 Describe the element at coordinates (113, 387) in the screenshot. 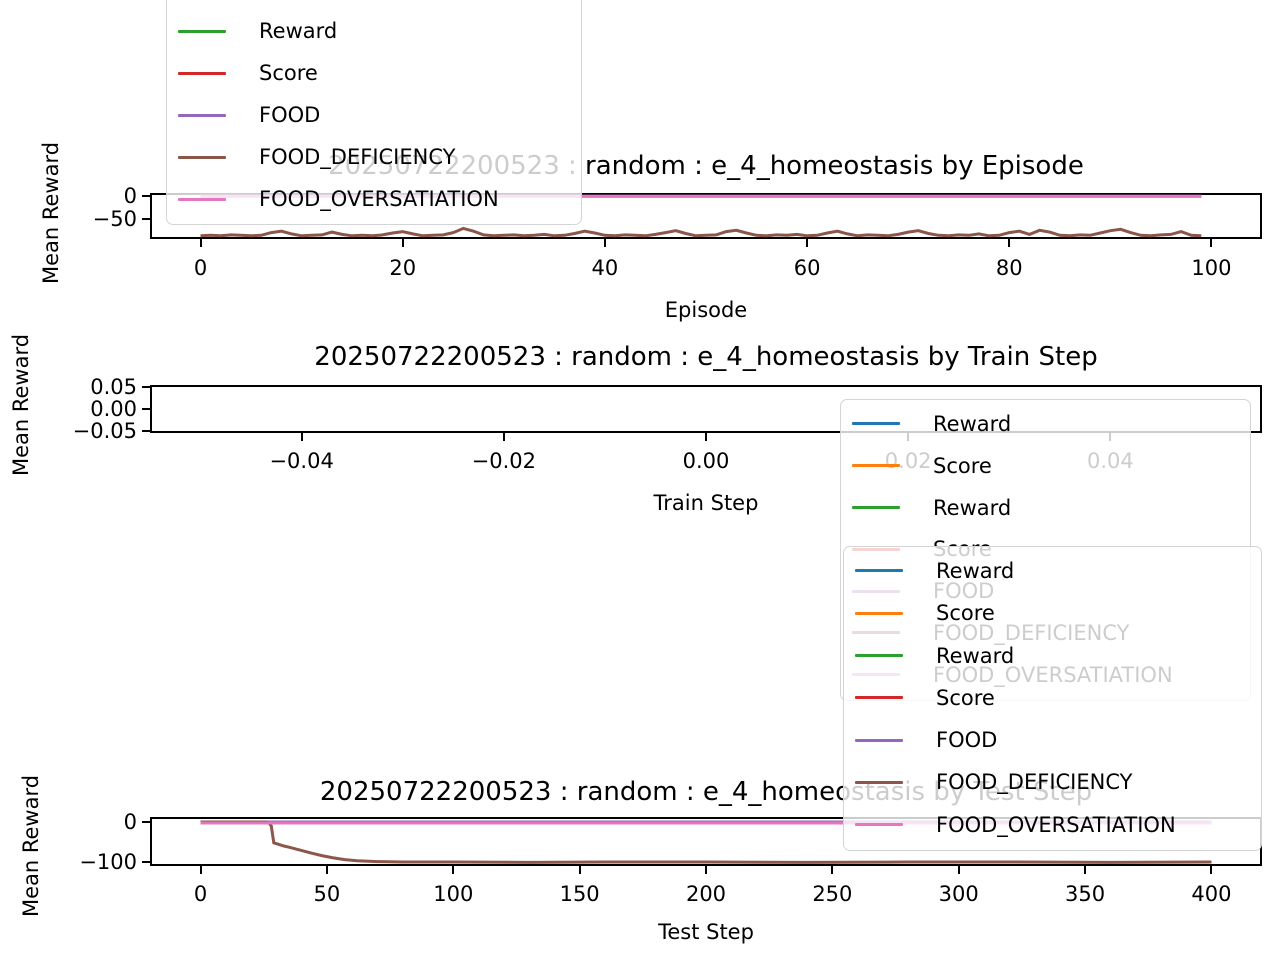

I see `y-tick-label: 0.05` at that location.